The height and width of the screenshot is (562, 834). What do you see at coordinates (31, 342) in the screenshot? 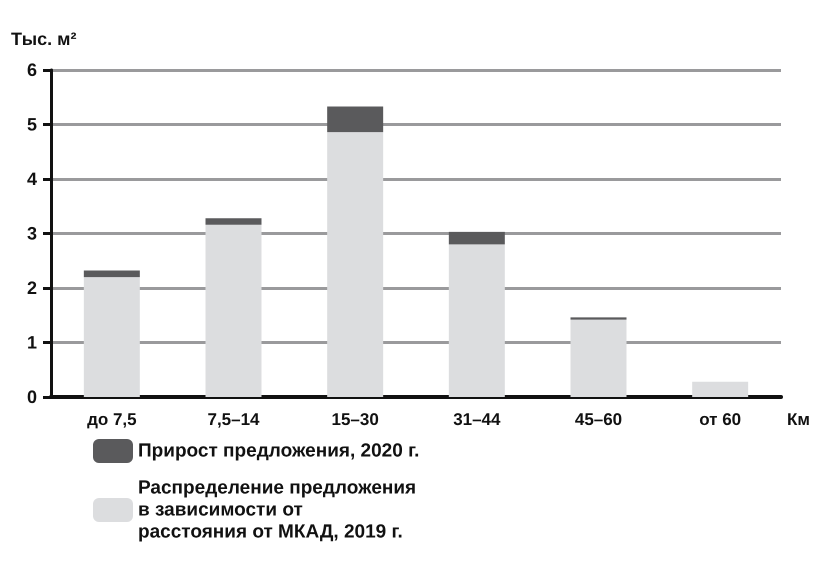
I see `y-tick-label: 1` at bounding box center [31, 342].